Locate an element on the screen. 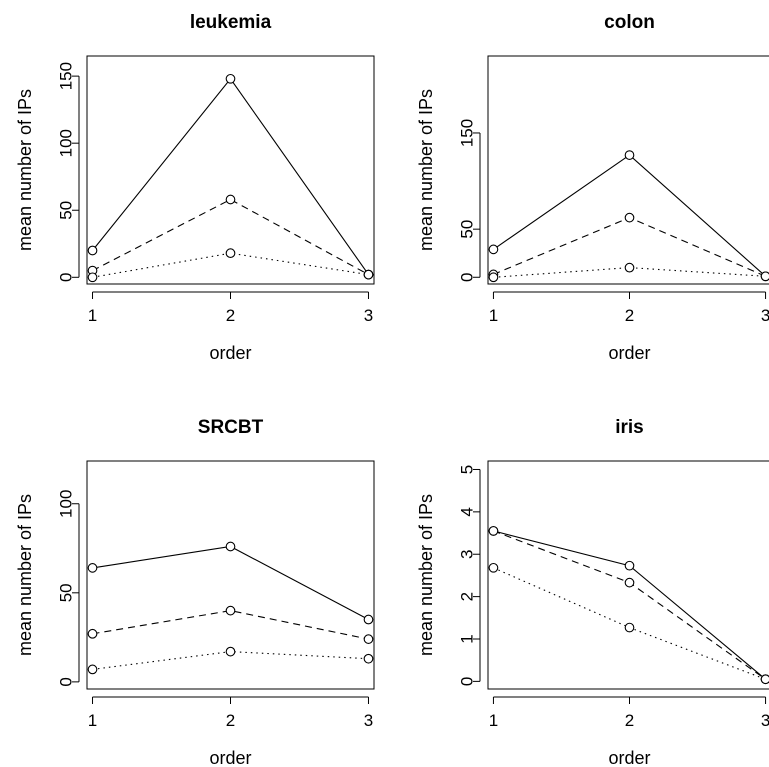 The width and height of the screenshot is (769, 767). y-tick-label: 5 is located at coordinates (467, 469).